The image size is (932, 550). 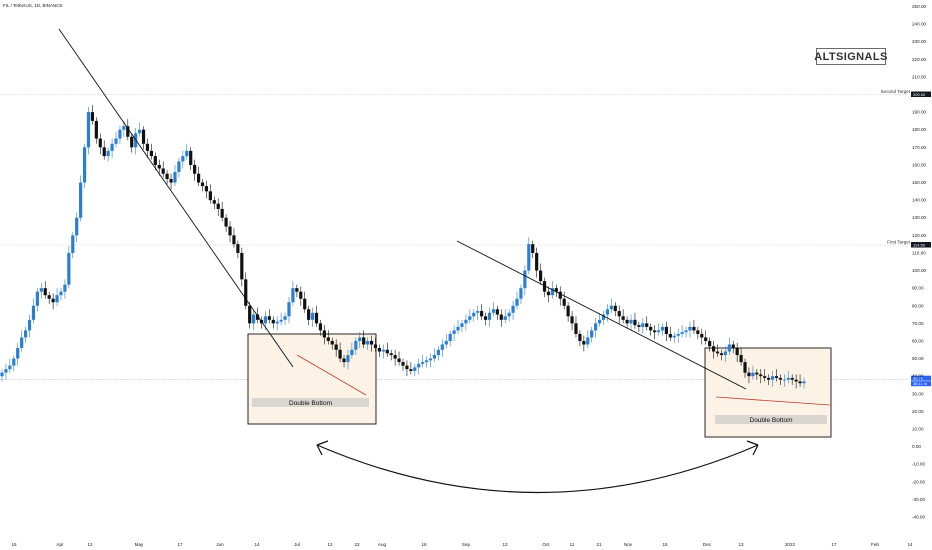 I want to click on price-tick-label: 150.00, so click(x=919, y=182).